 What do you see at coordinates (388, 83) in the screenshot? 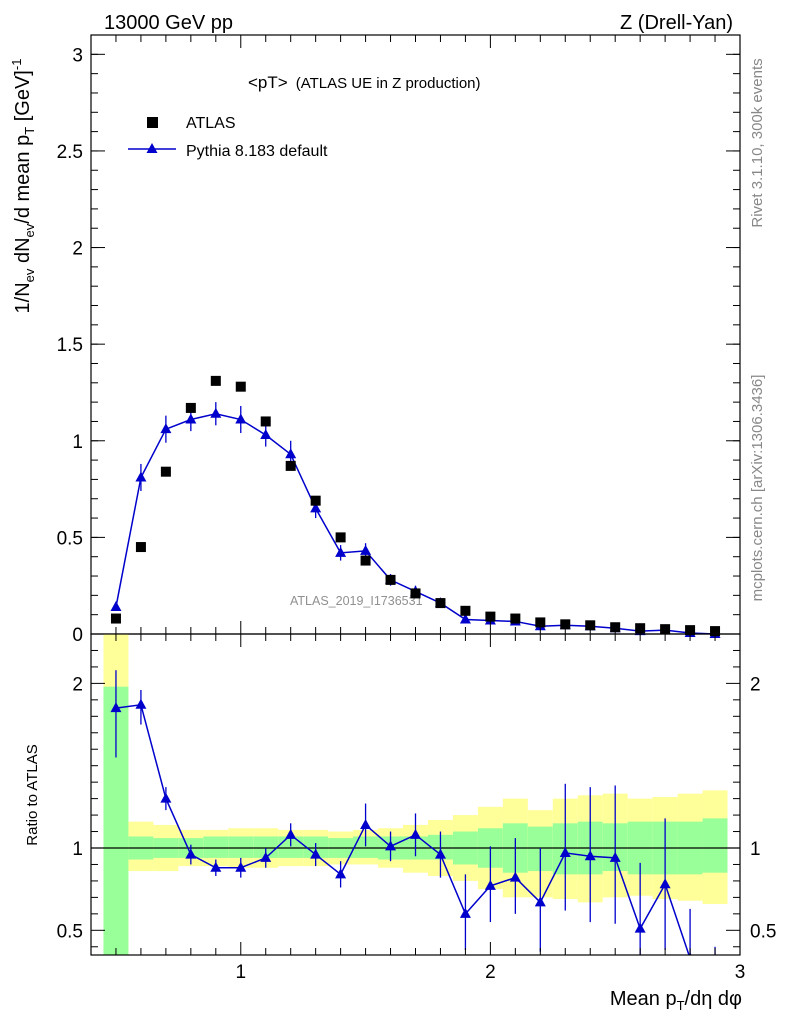
I see `plot-title-sub: (ATLAS UE in Z production)` at bounding box center [388, 83].